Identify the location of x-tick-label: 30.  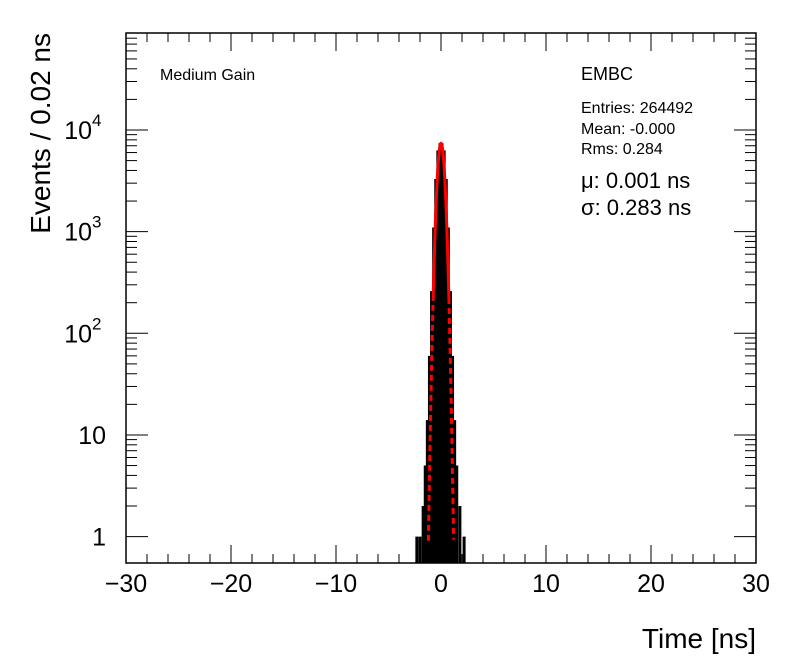
(756, 584).